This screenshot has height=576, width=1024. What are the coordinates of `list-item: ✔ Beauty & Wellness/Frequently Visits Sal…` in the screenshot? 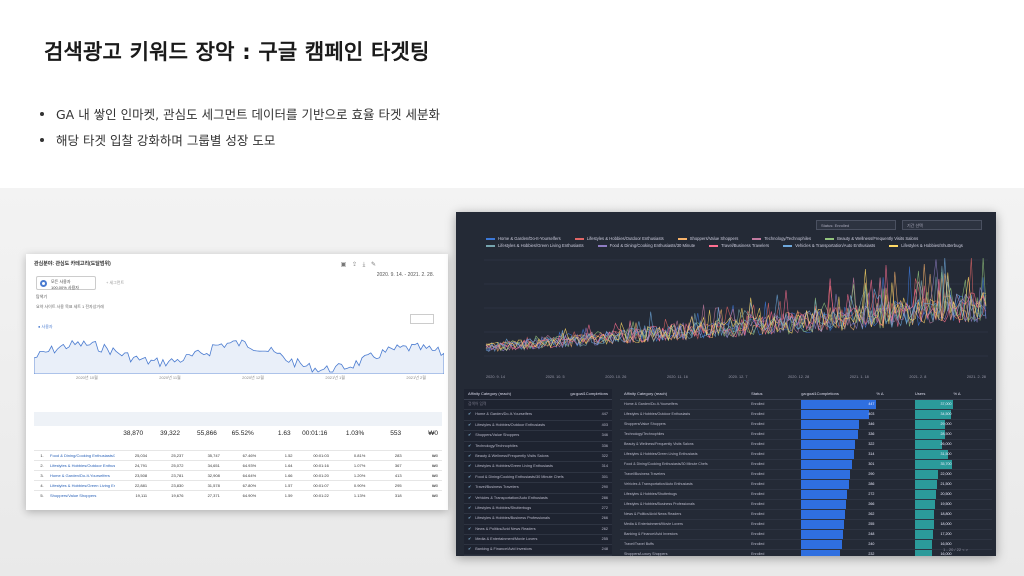 It's located at (538, 457).